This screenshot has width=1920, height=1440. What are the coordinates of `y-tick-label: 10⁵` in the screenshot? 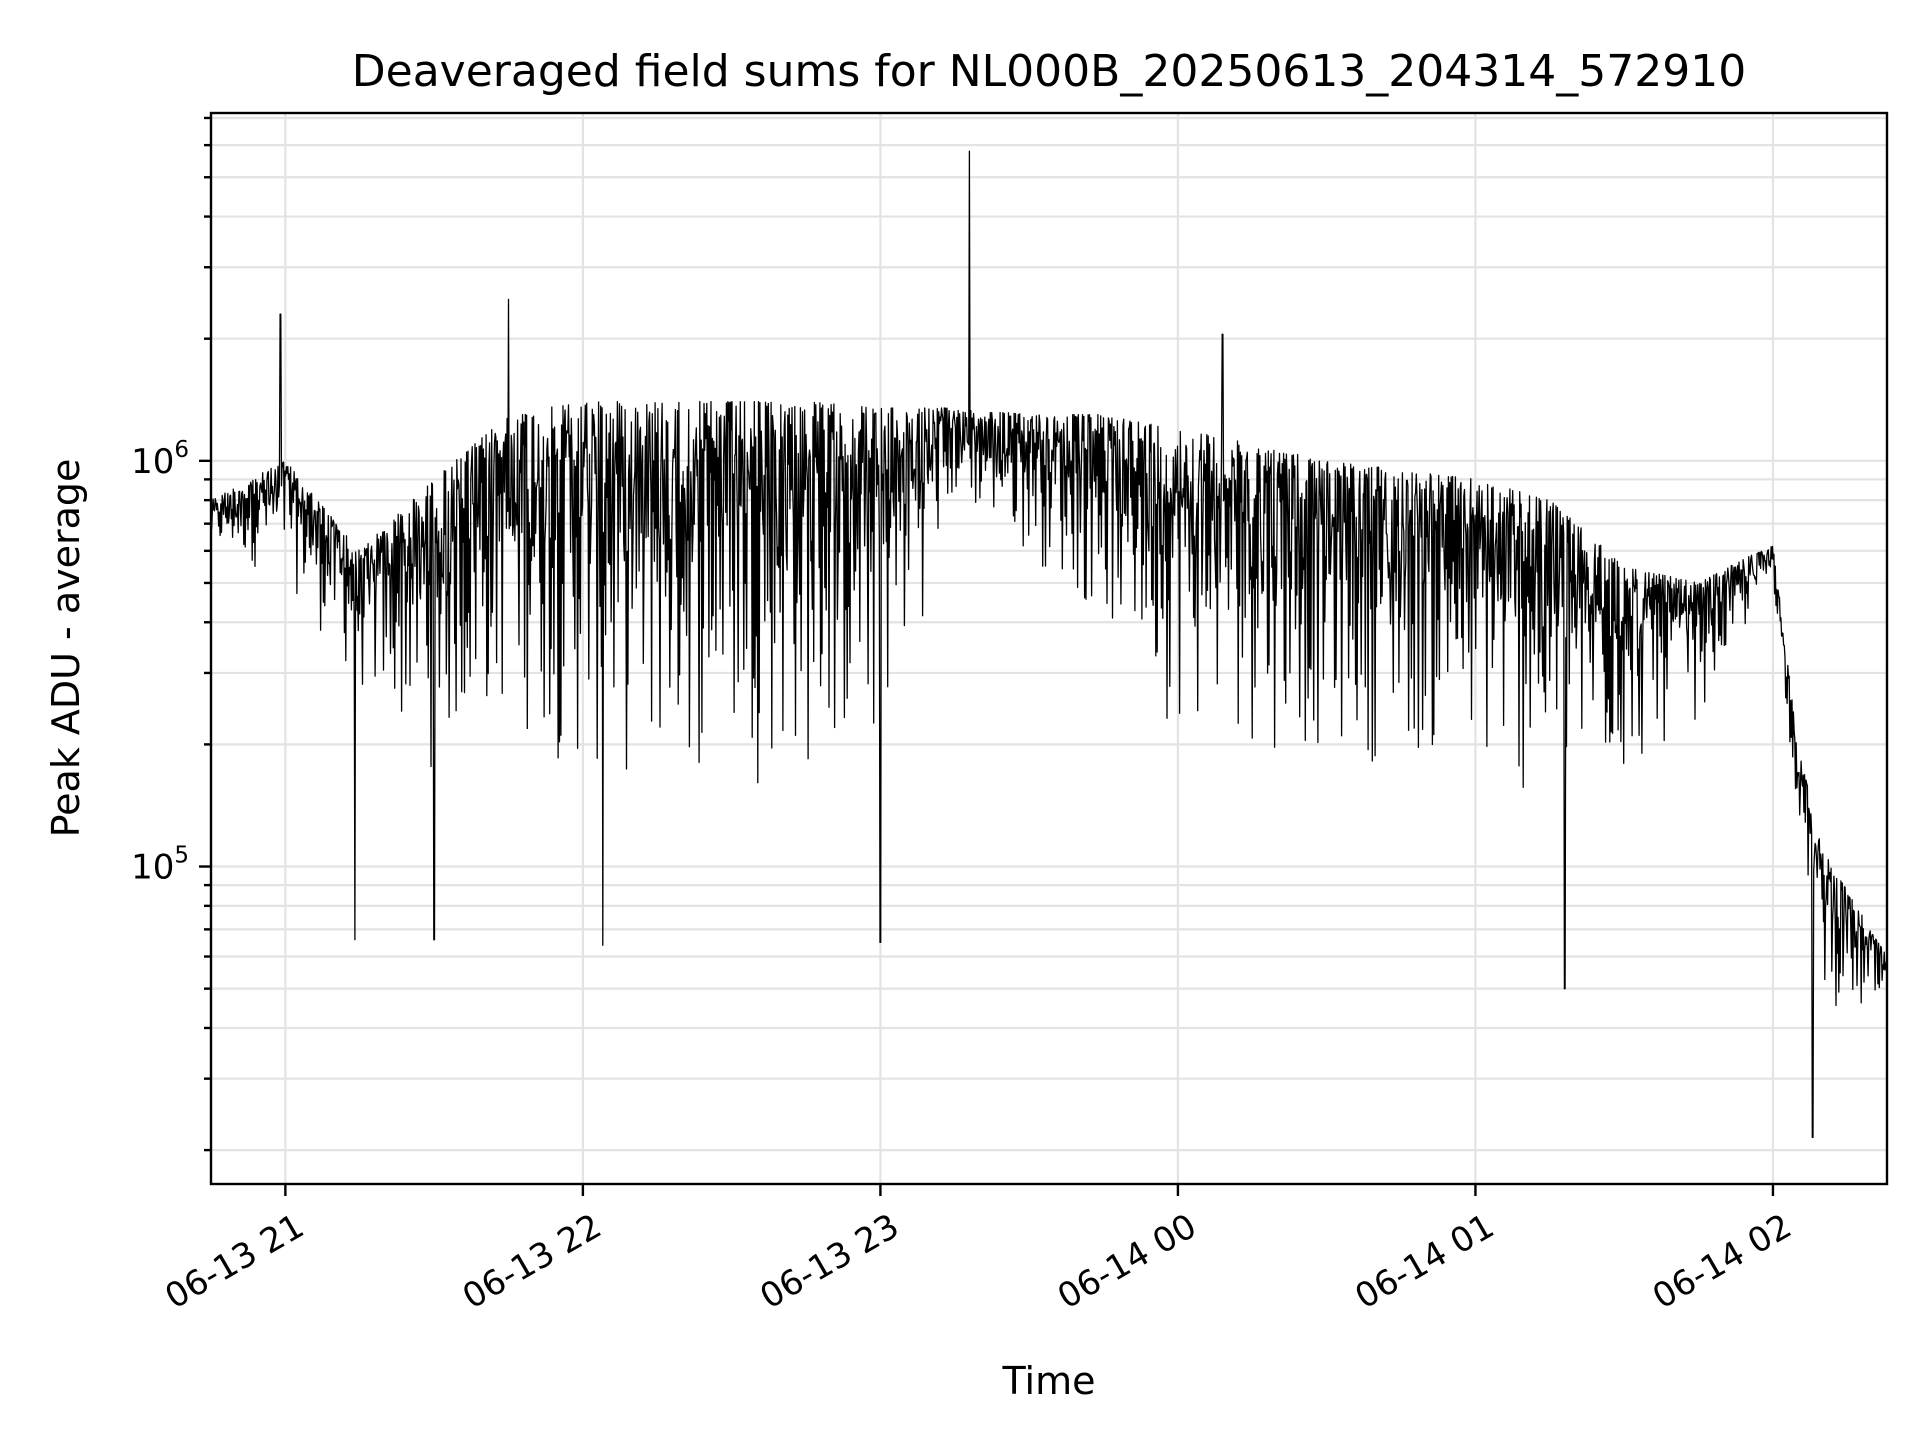 It's located at (160, 865).